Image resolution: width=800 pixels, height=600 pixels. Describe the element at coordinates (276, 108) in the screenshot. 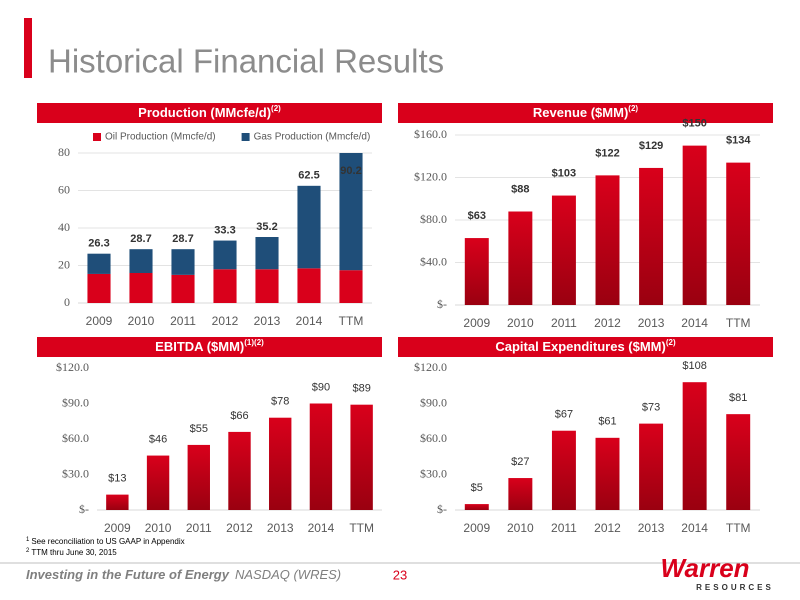

I see `panel-title-sup: (2)` at that location.